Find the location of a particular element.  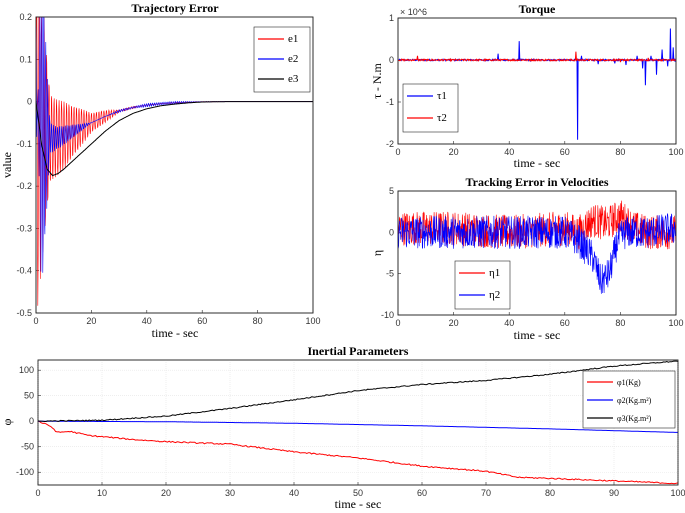

x-tick-label: 10 is located at coordinates (102, 493).